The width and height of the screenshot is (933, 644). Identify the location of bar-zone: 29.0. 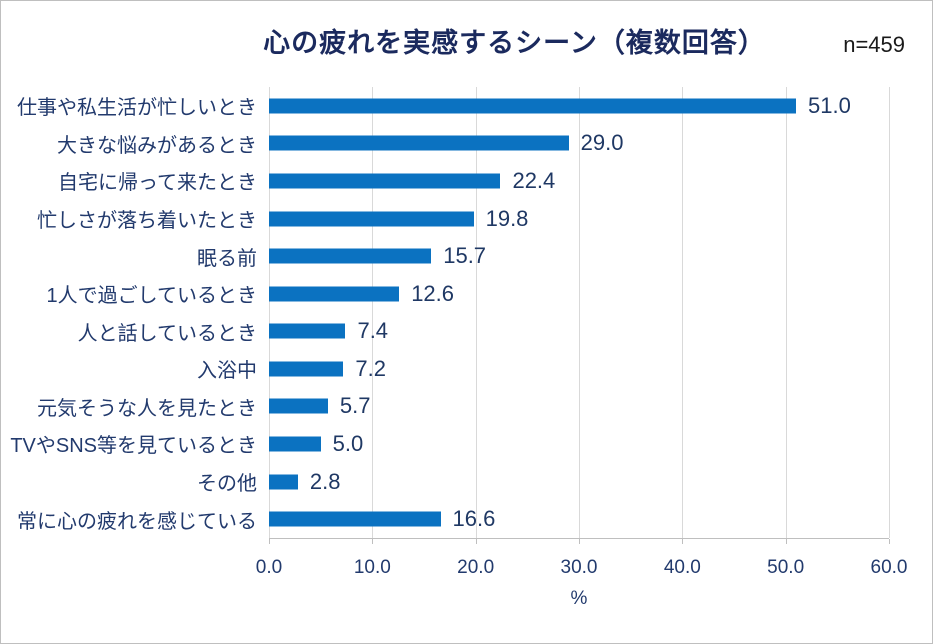
(579, 144).